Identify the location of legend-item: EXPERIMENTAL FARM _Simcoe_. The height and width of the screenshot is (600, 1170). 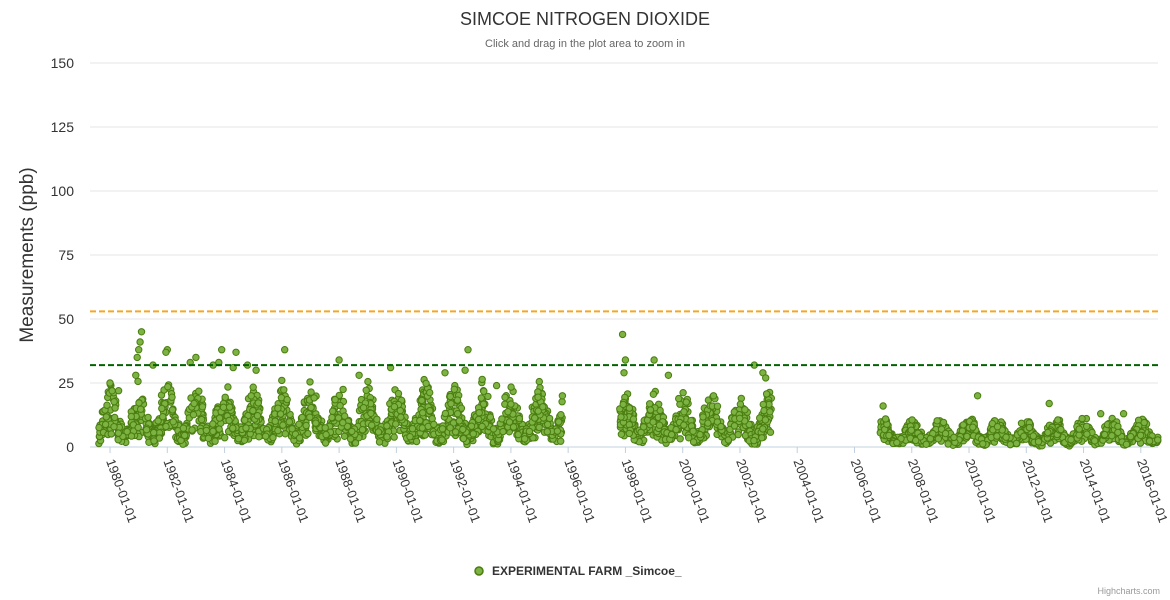
(578, 571).